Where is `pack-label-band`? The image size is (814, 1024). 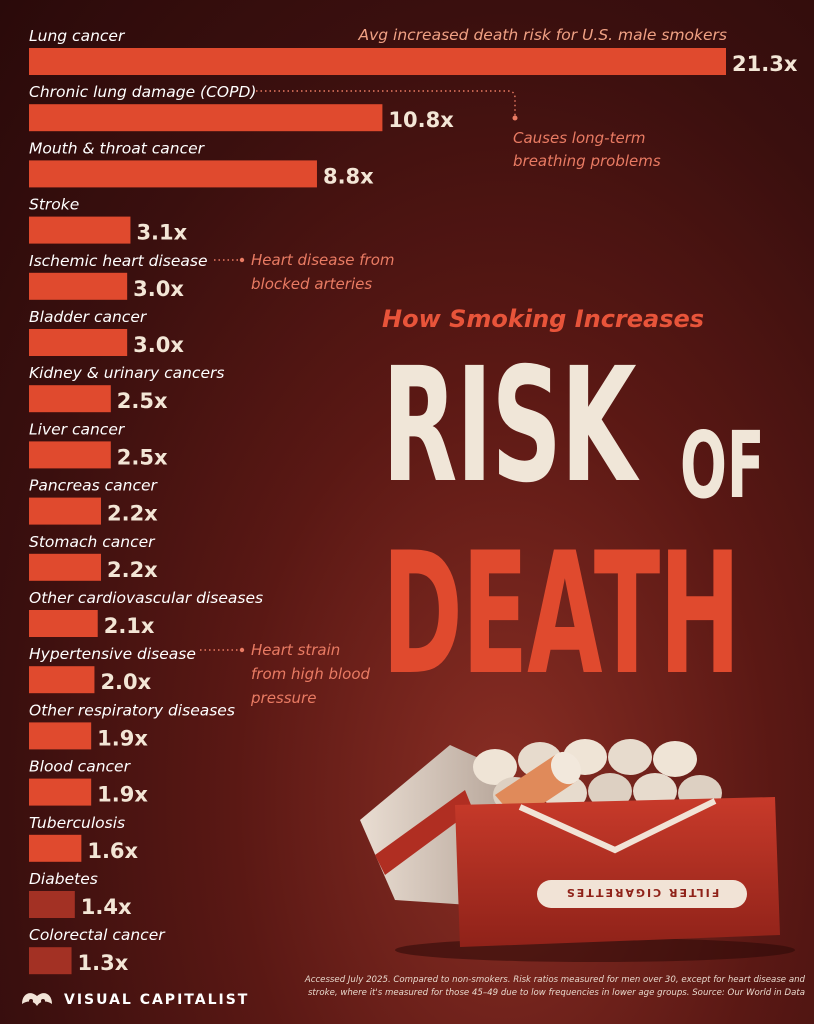 pack-label-band is located at coordinates (642, 894).